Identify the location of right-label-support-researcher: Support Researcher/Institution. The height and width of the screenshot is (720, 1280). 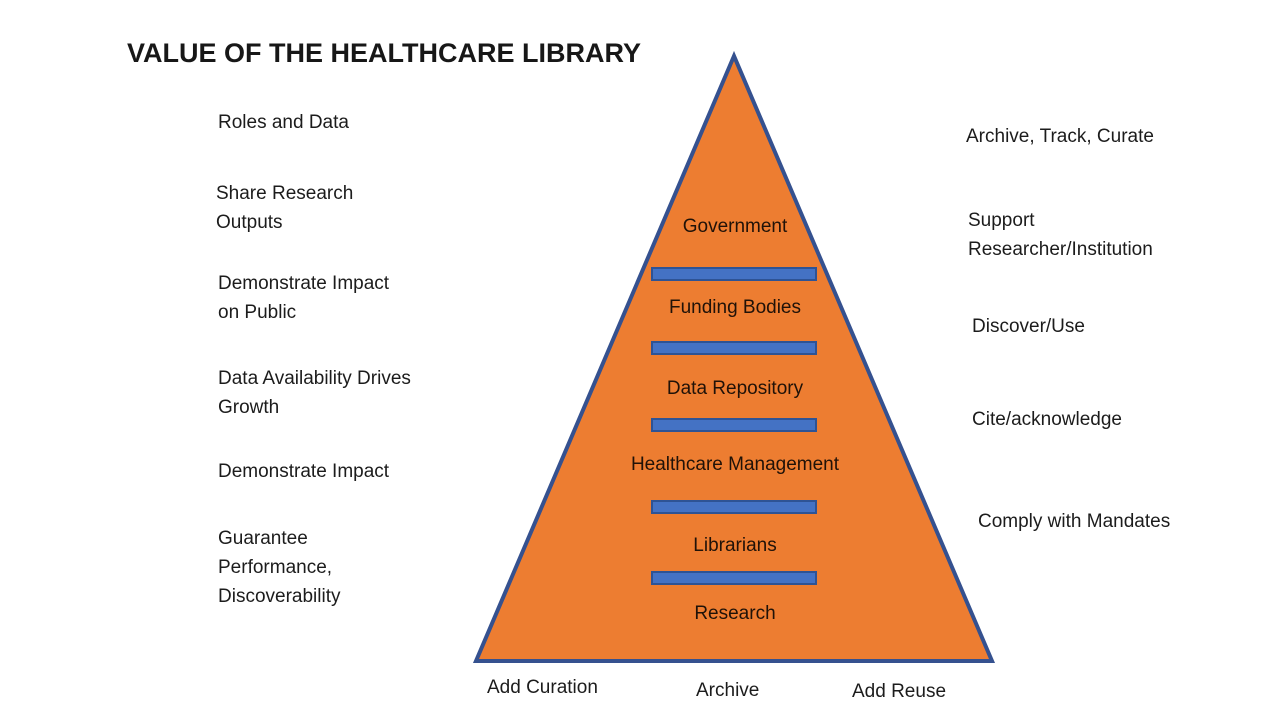
(1060, 235).